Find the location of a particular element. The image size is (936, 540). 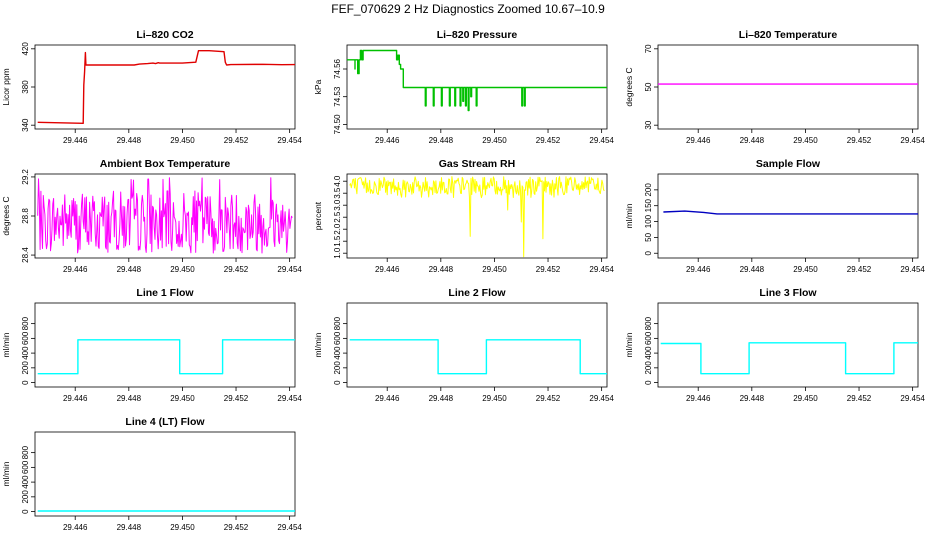

line2-plot-frame is located at coordinates (477, 345).